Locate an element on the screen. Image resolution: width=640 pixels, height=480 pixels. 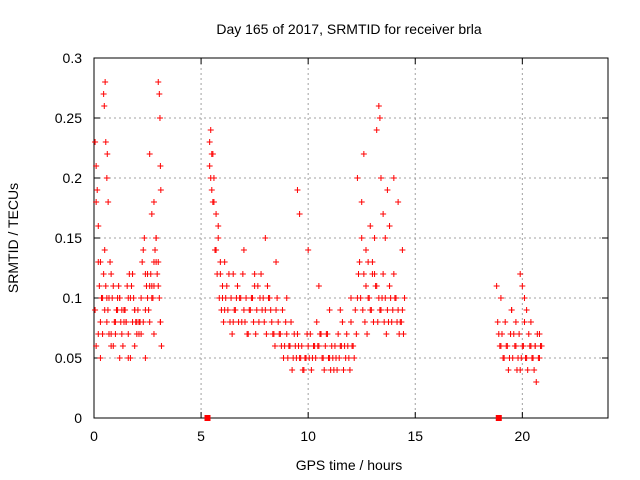
zero-marker is located at coordinates (207, 418).